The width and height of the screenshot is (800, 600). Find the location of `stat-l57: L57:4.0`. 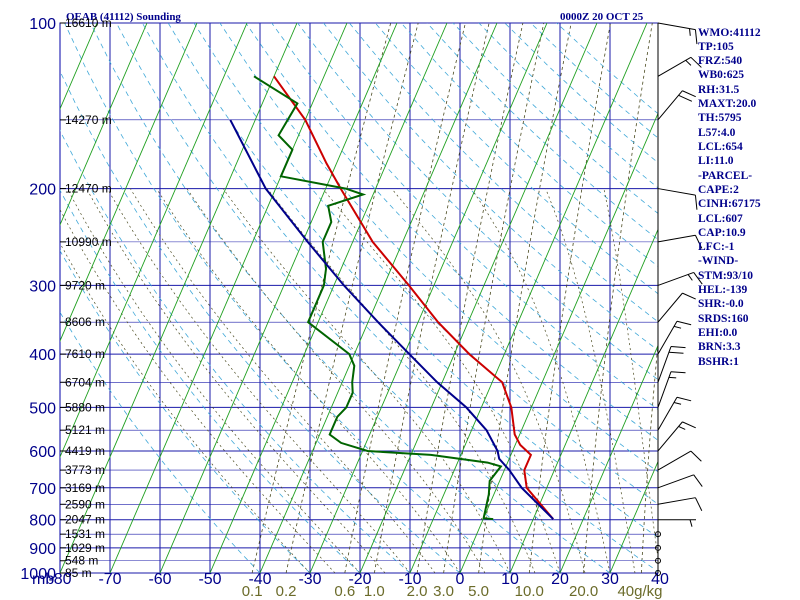

stat-l57: L57:4.0 is located at coordinates (717, 133).